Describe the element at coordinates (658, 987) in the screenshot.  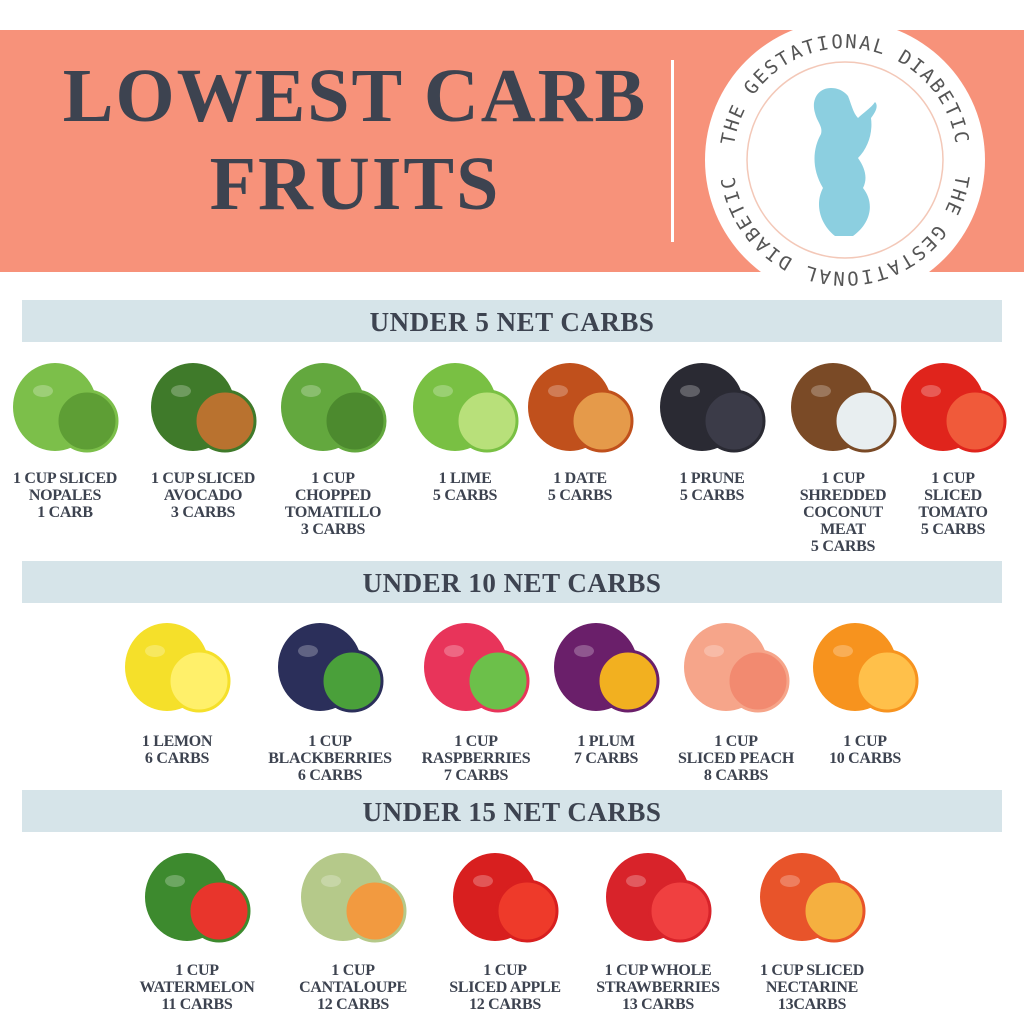
I see `fruit-label: 1 CUP WHOLE STRAWBERRIES 13 CARBS` at that location.